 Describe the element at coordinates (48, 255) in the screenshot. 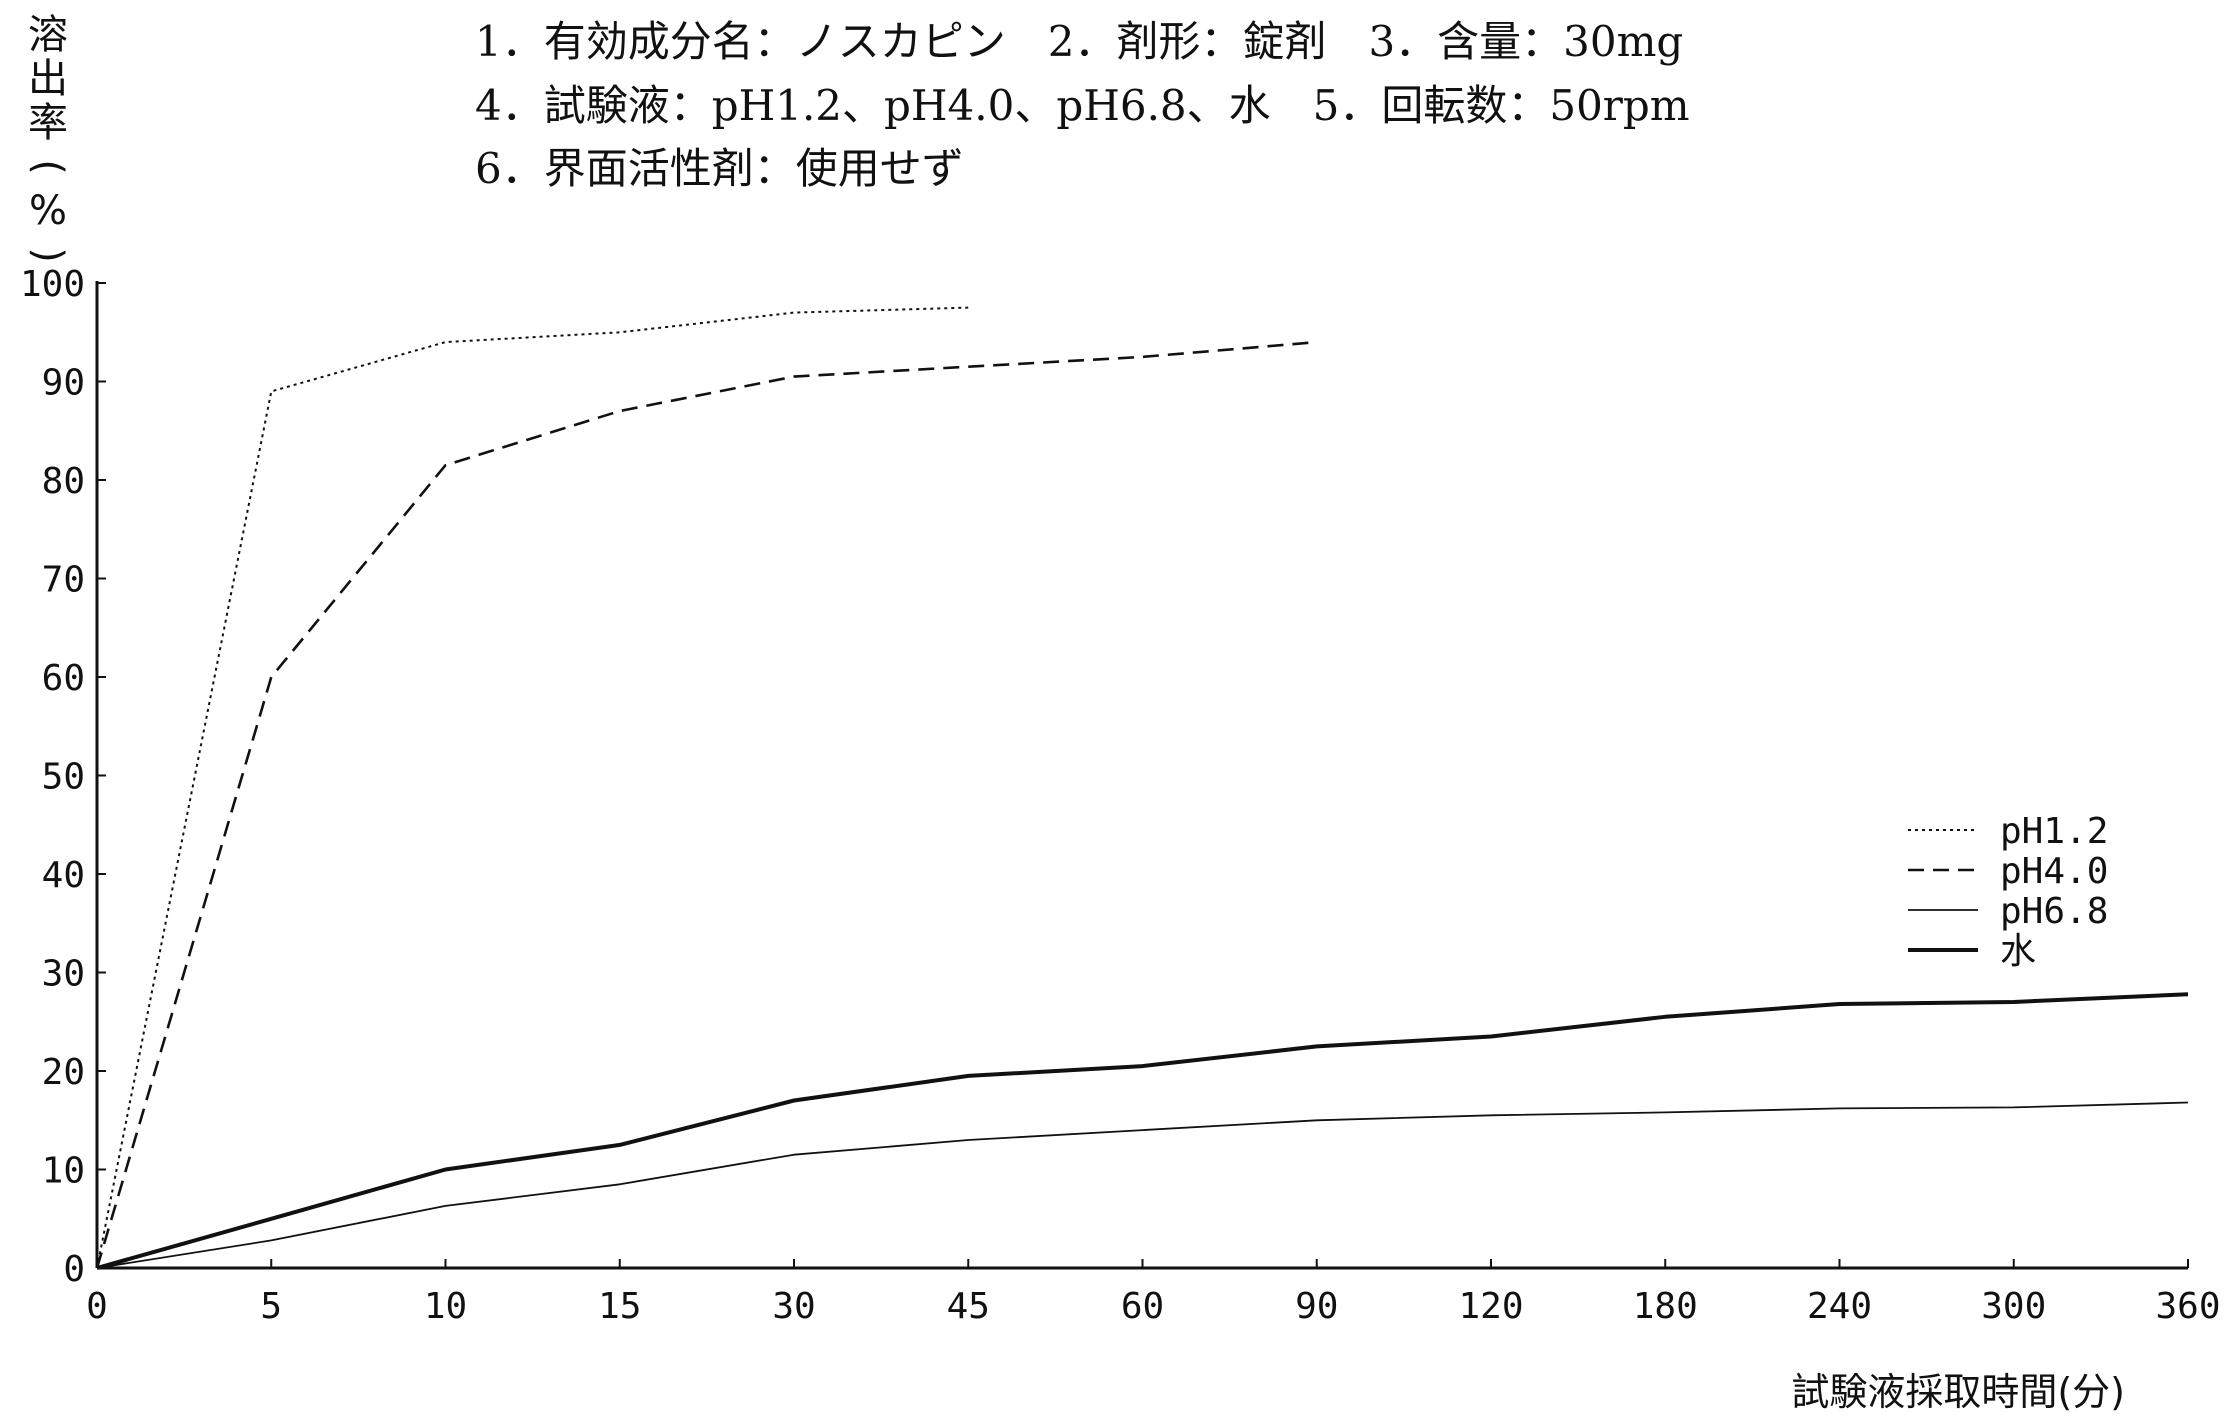

I see `y-axis-label-char: )` at that location.